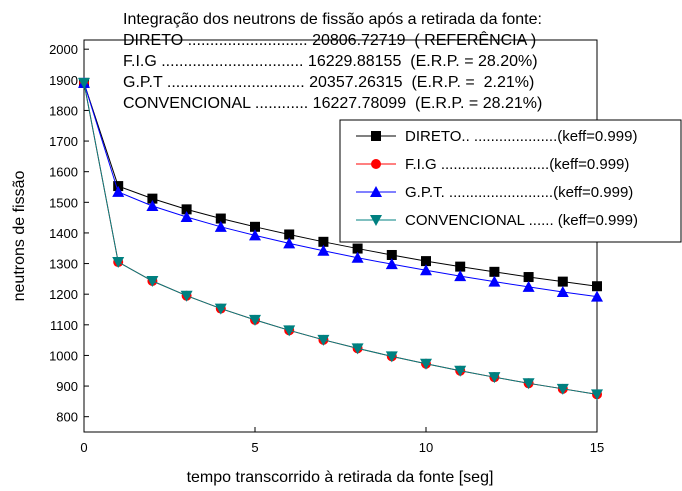 The width and height of the screenshot is (682, 491). What do you see at coordinates (67, 417) in the screenshot?
I see `y-tick-label: 800` at bounding box center [67, 417].